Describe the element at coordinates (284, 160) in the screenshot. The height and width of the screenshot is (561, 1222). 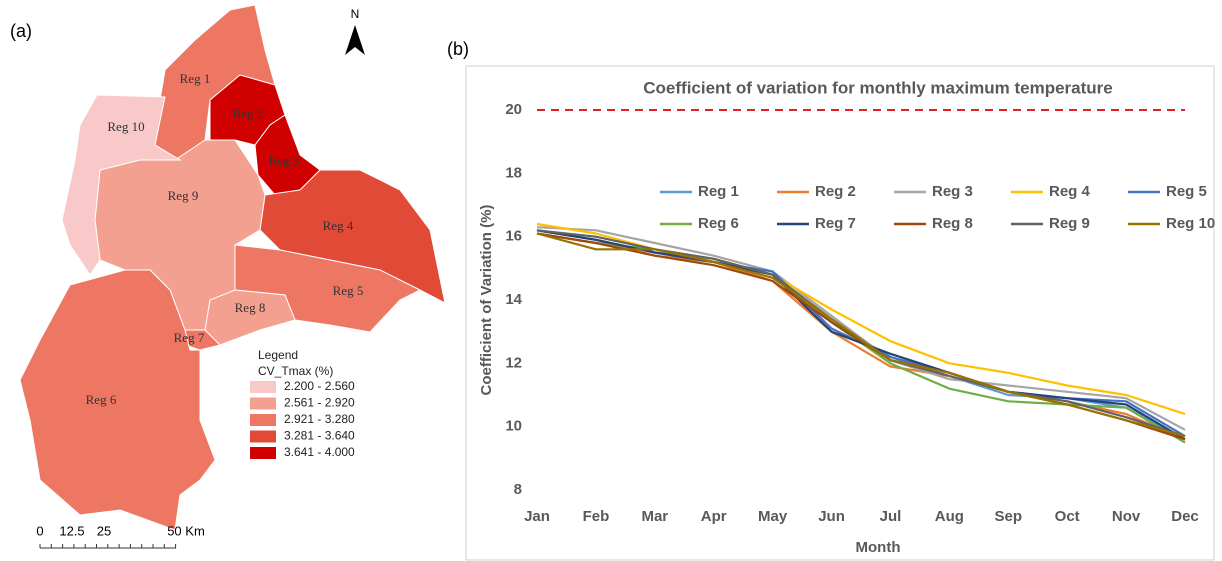
I see `region-label: Reg 3` at that location.